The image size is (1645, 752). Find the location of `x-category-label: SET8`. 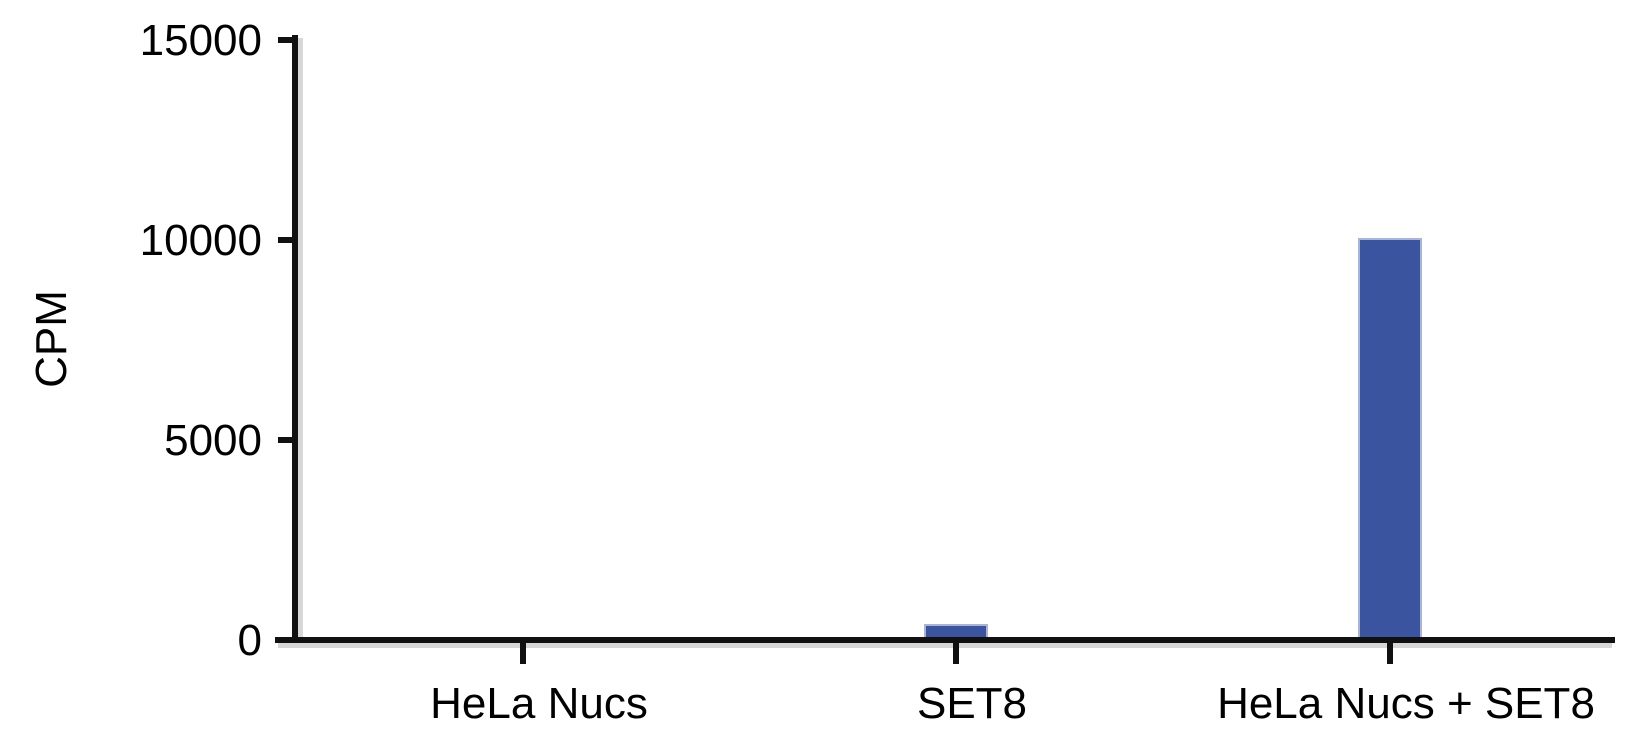

x-category-label: SET8 is located at coordinates (972, 703).